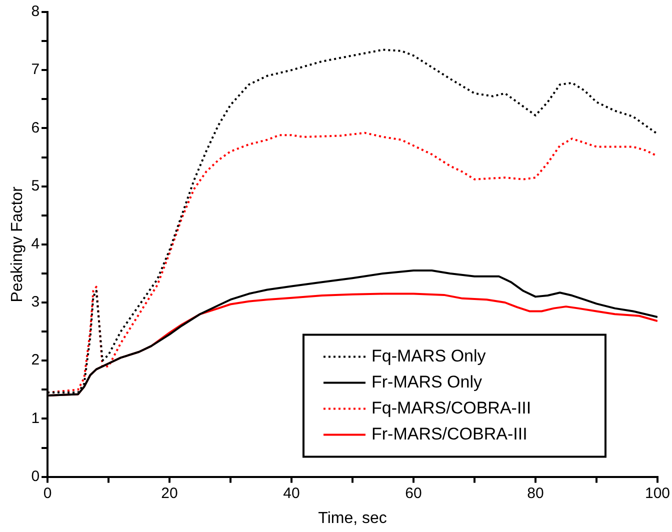  What do you see at coordinates (657, 493) in the screenshot?
I see `x-tick-label: 100` at bounding box center [657, 493].